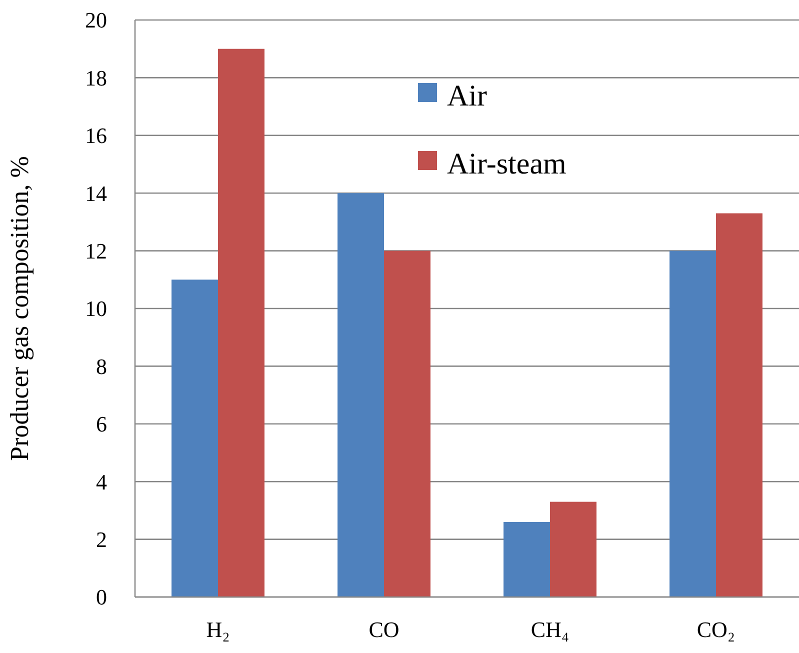 Image resolution: width=799 pixels, height=653 pixels. What do you see at coordinates (96, 309) in the screenshot?
I see `y-tick-label: 10` at bounding box center [96, 309].